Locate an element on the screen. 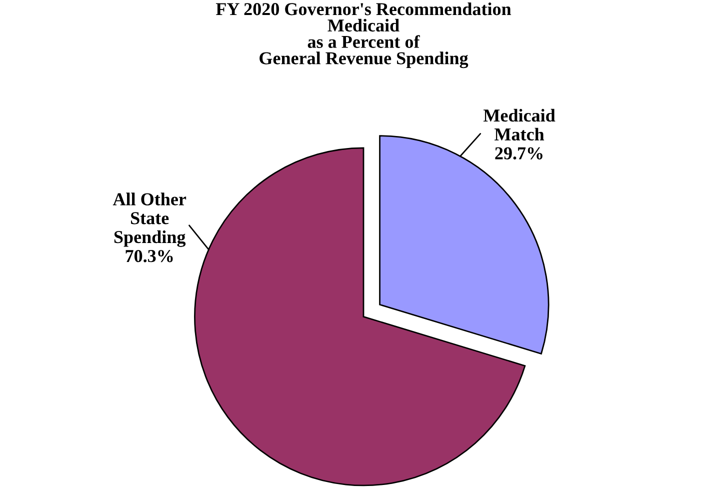 This screenshot has width=727, height=504. slice-label: All Other State Spending is located at coordinates (149, 219).